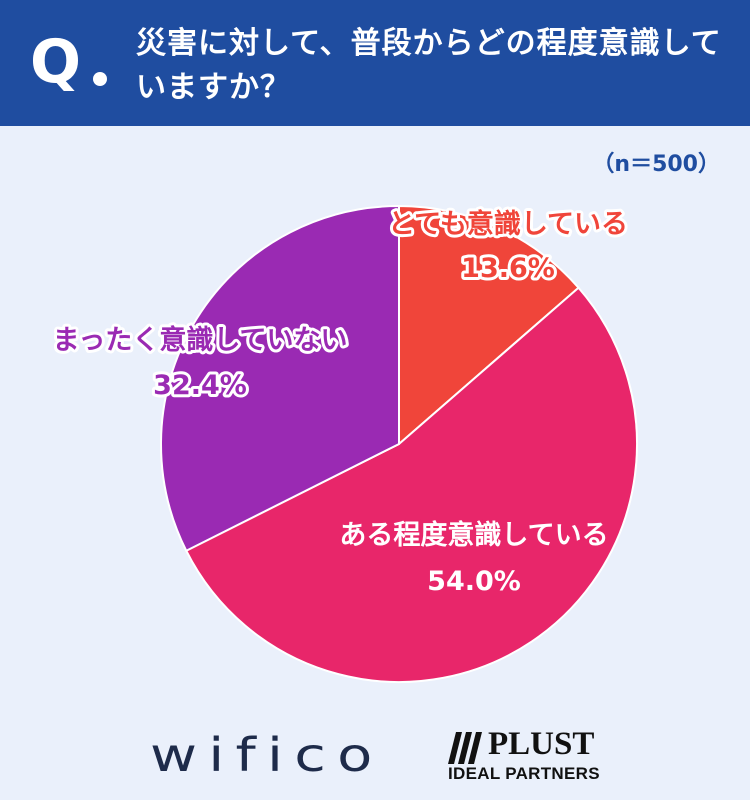  I want to click on plust-name: PLUST, so click(541, 744).